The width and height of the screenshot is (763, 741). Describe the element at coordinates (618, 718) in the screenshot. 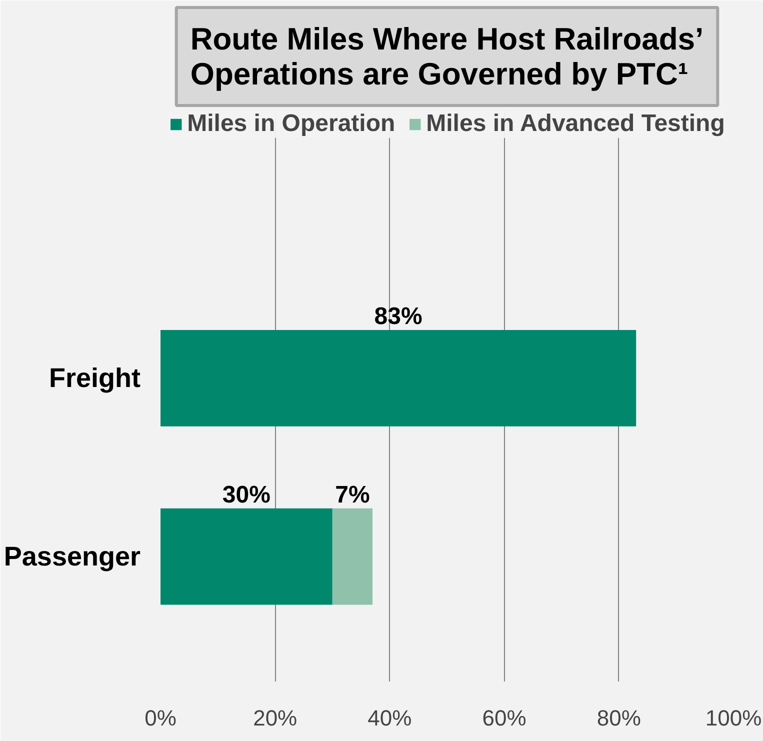

I see `x-tick-label: 80%` at that location.